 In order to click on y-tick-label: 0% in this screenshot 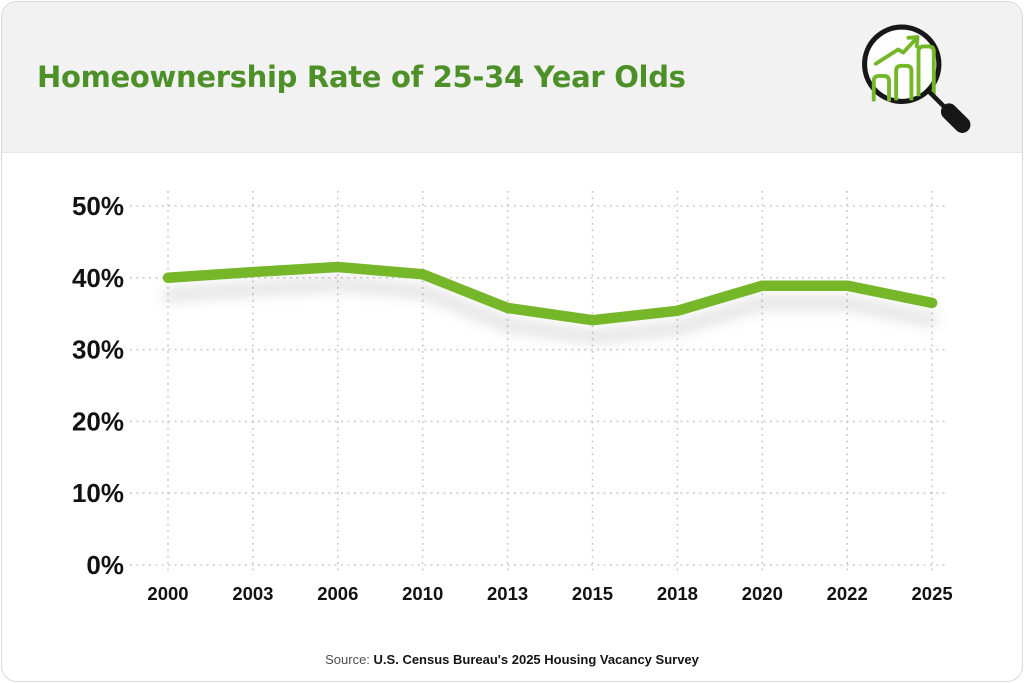, I will do `click(105, 565)`.